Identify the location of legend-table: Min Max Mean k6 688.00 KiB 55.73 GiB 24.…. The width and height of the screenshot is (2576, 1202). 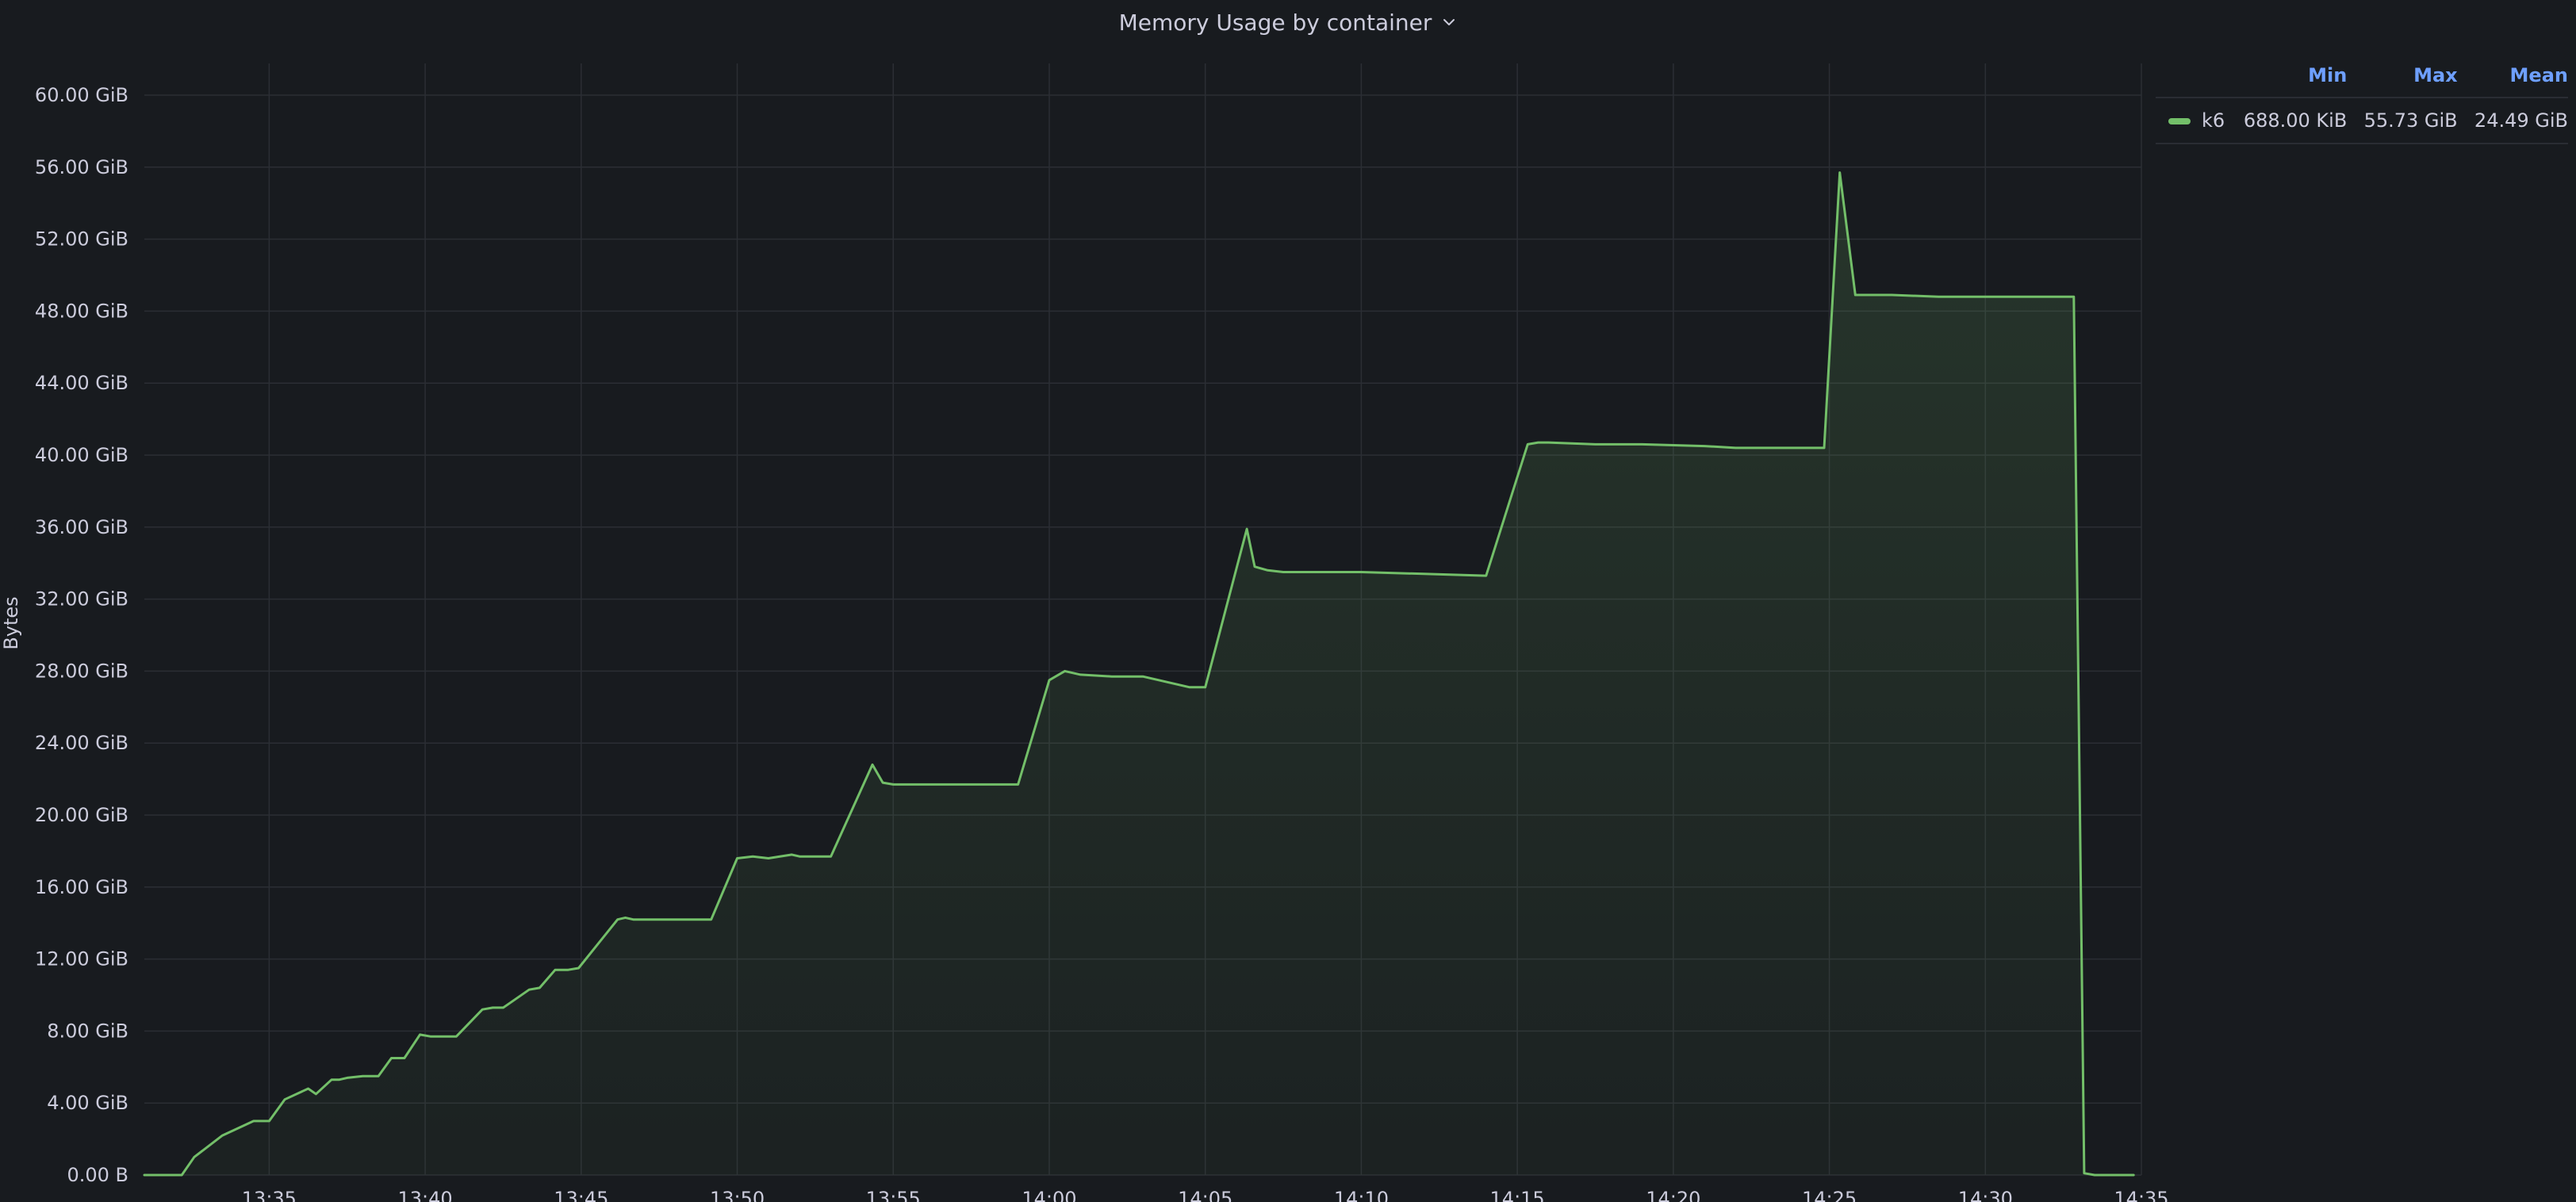
(2362, 103).